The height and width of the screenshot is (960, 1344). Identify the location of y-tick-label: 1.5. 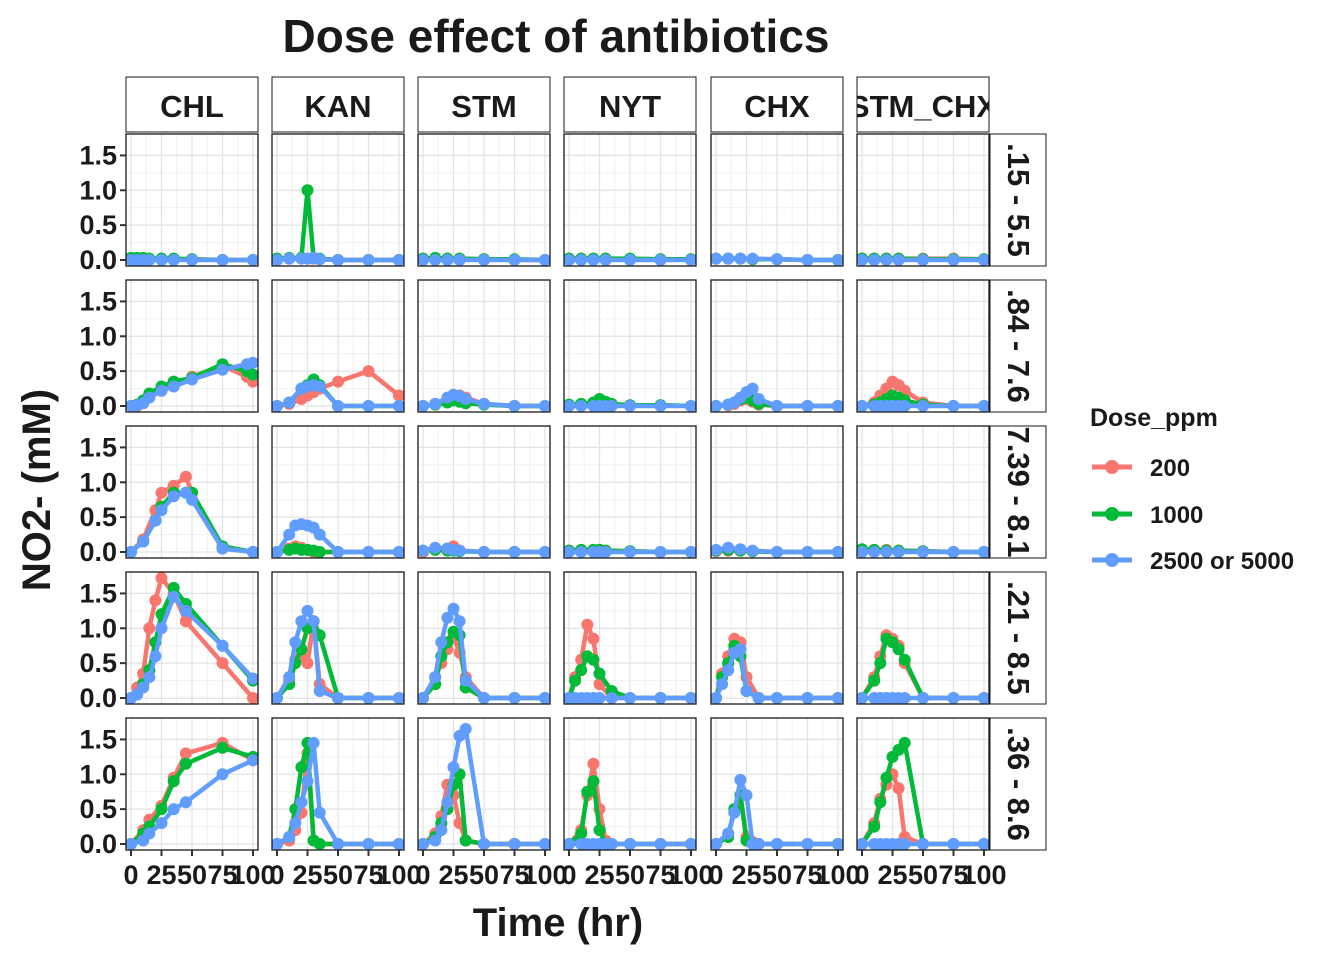
(98, 155).